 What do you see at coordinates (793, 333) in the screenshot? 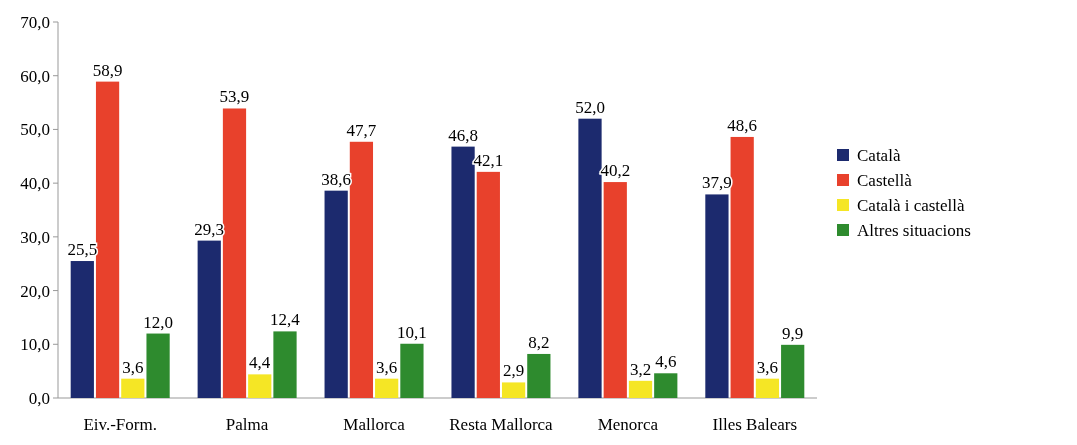
I see `data-label: 9,9` at bounding box center [793, 333].